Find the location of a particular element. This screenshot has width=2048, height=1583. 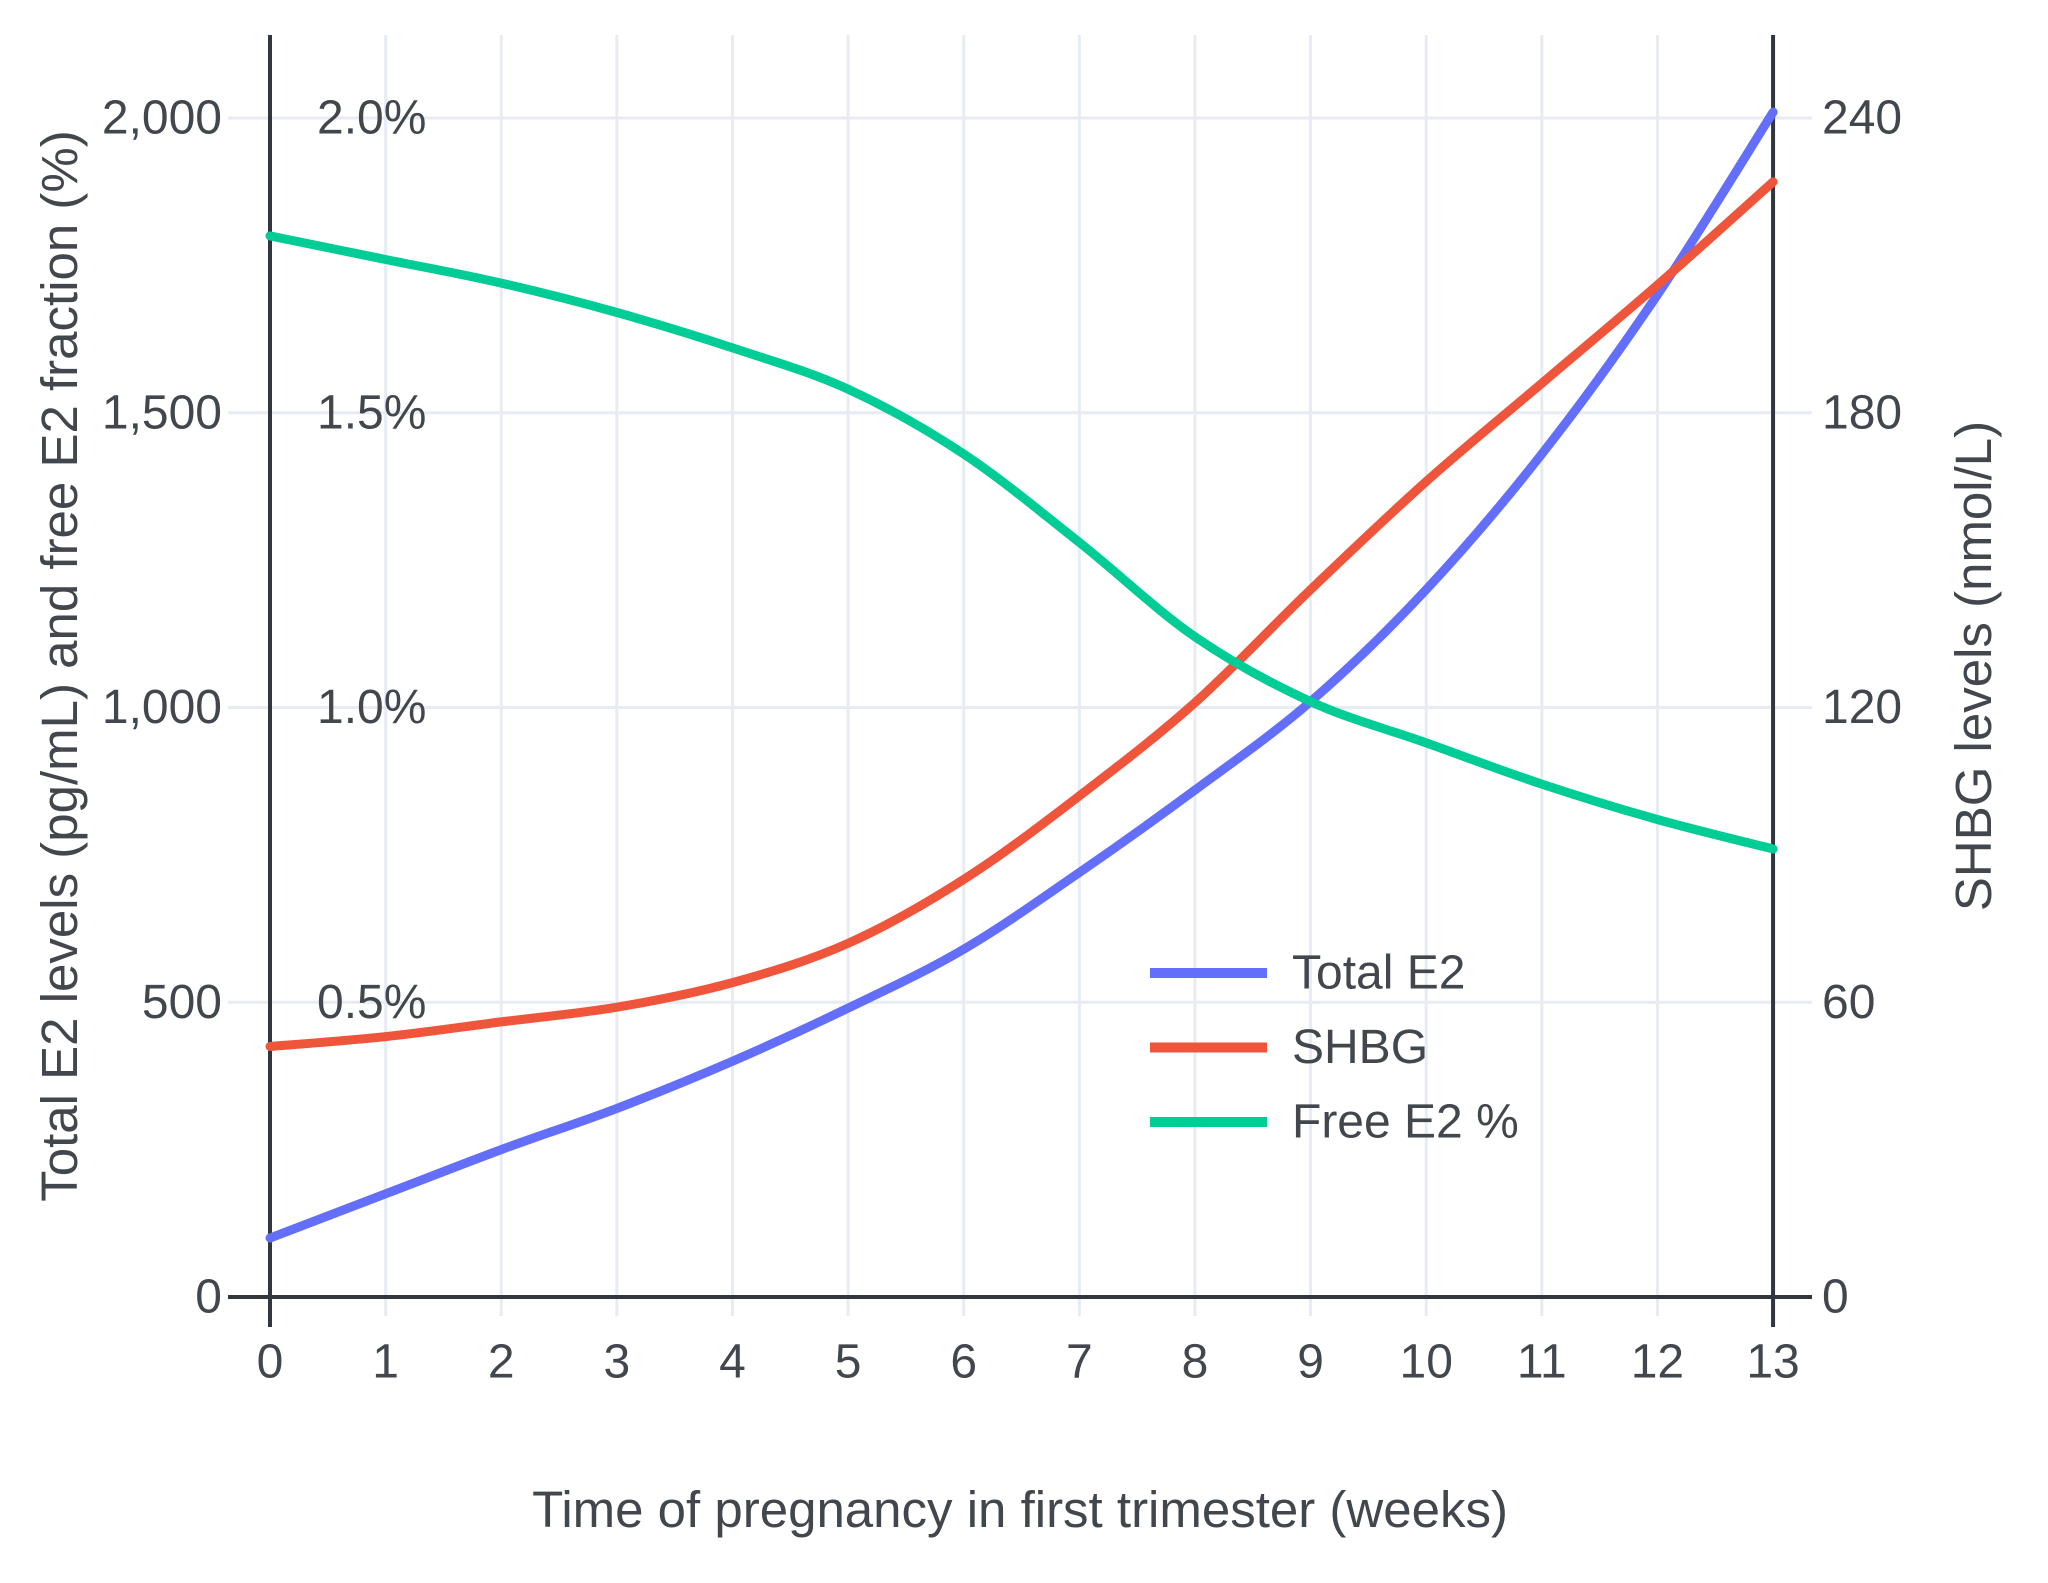

x-tick-label-8: 8 is located at coordinates (1195, 1362).